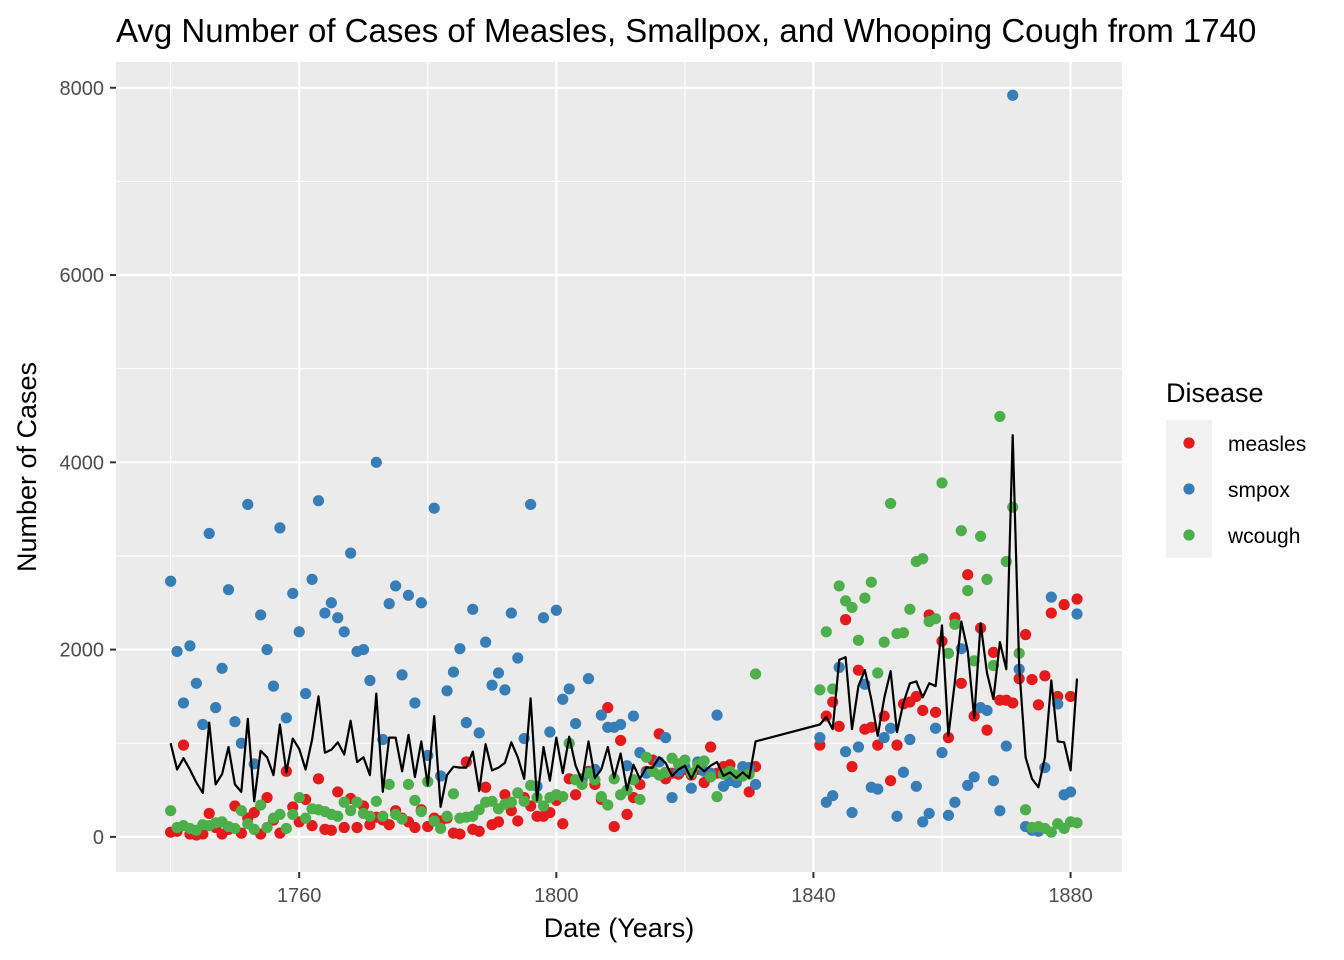 Image resolution: width=1344 pixels, height=960 pixels. Describe the element at coordinates (82, 89) in the screenshot. I see `y-tick-label: 8000` at that location.